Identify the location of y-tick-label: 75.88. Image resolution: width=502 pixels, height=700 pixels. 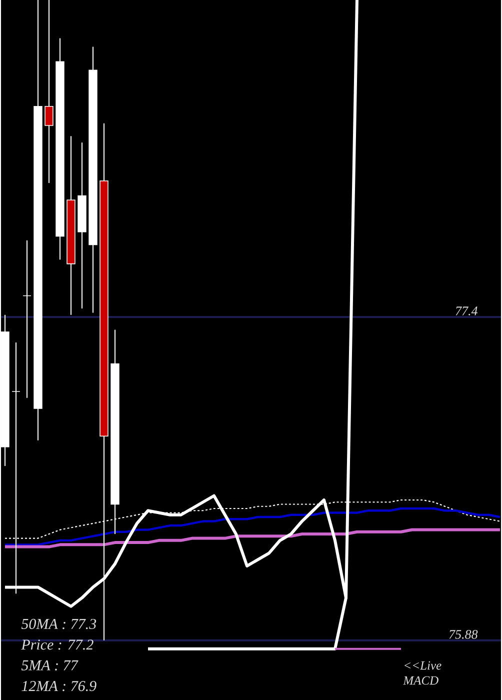
(463, 634).